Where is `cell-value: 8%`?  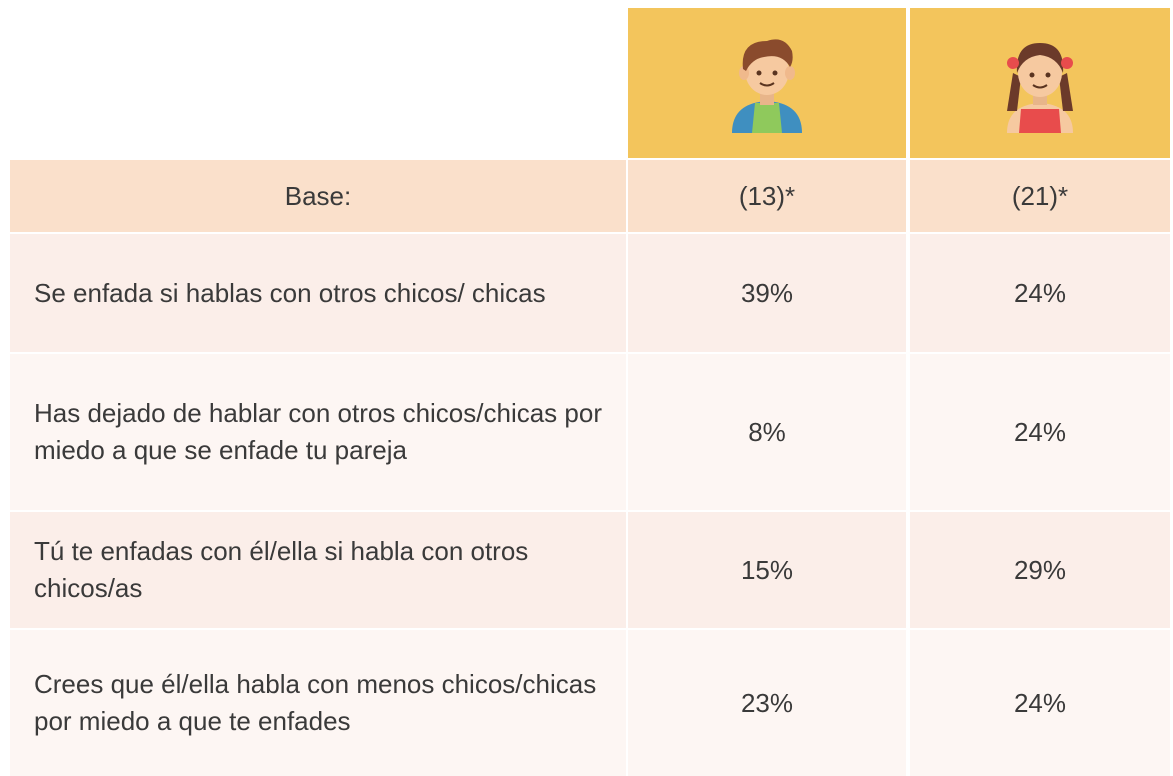
cell-value: 8% is located at coordinates (767, 432).